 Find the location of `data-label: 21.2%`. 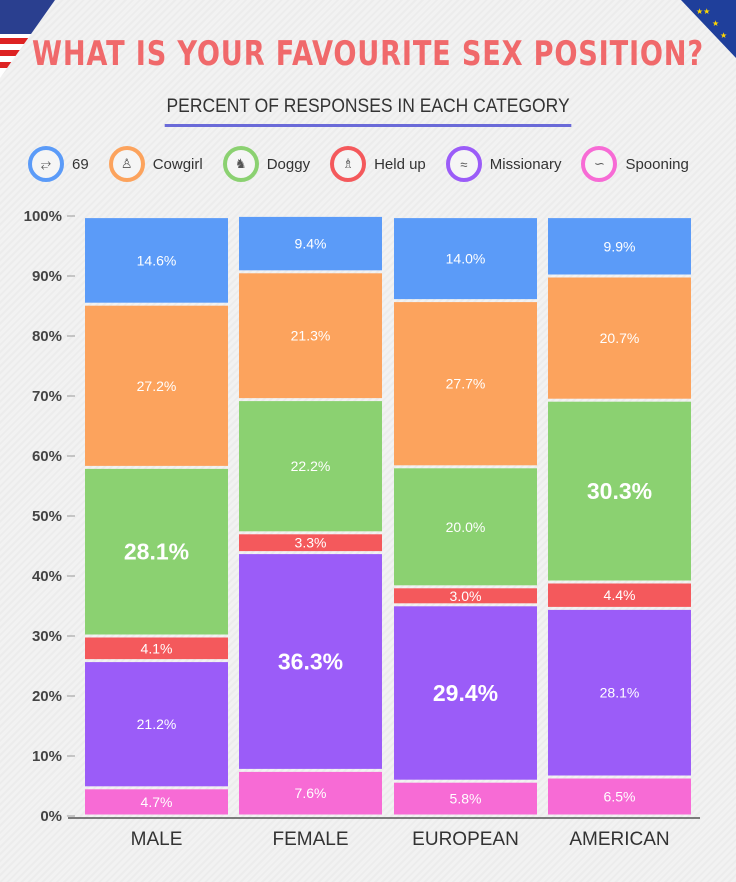

data-label: 21.2% is located at coordinates (157, 724).